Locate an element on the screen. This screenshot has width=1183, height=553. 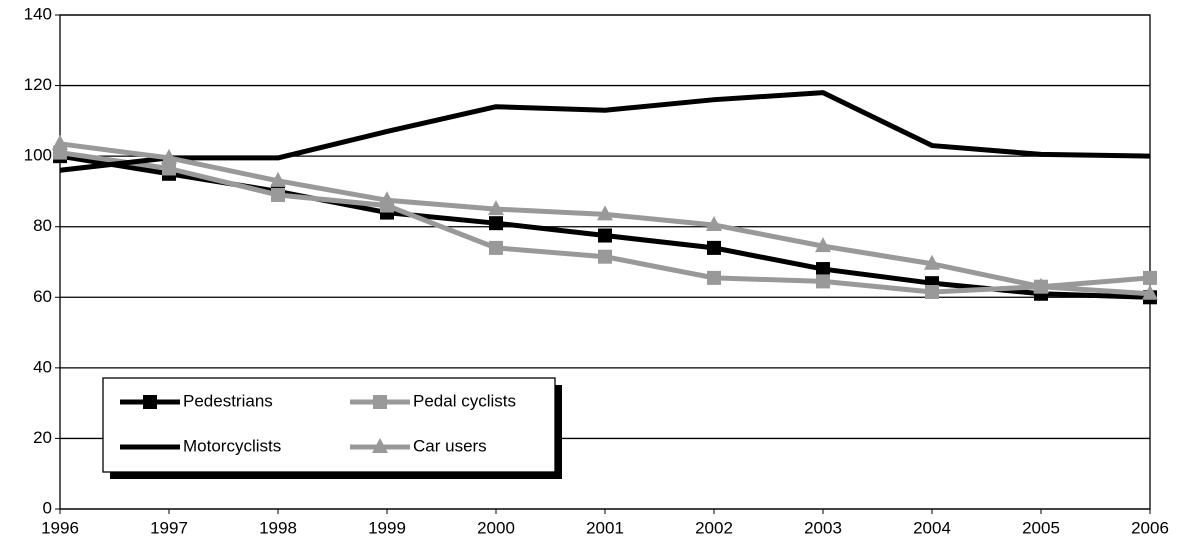
legend-label: Pedestrians is located at coordinates (228, 400).